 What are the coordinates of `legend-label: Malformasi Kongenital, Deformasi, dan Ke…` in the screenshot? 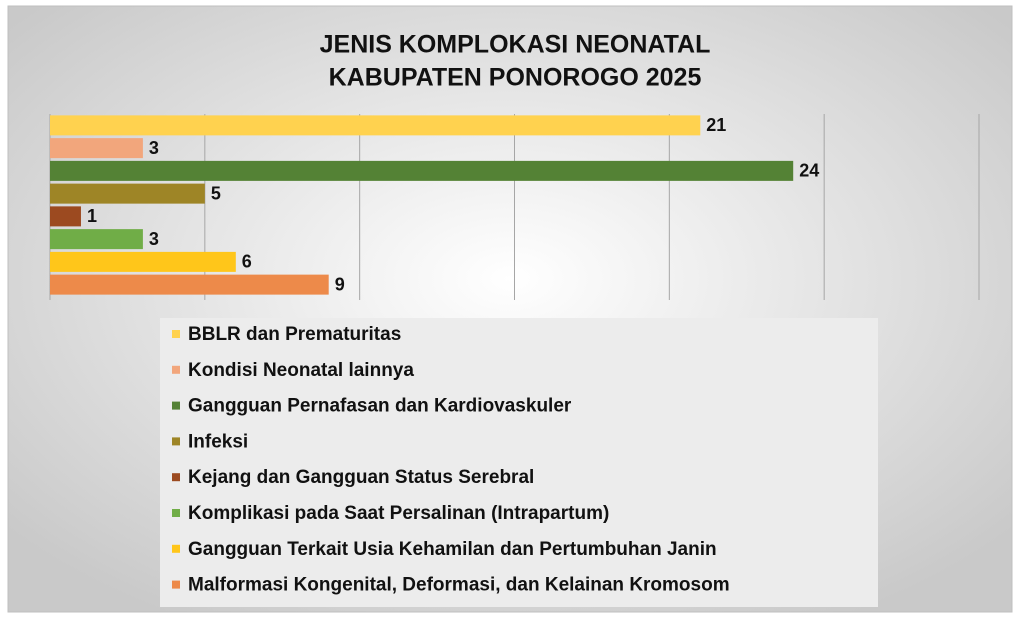 It's located at (459, 585).